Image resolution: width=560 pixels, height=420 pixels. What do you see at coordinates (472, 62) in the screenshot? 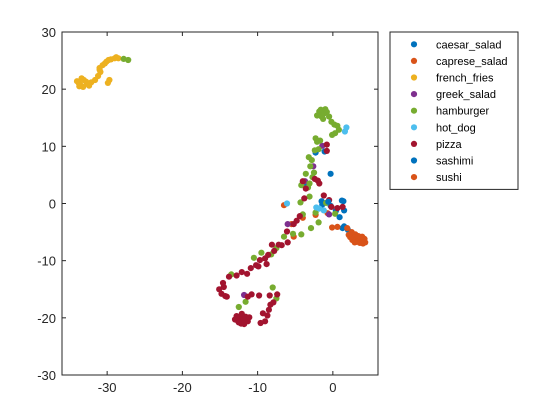
I see `legend-label-caprese-salad: caprese_salad` at bounding box center [472, 62].